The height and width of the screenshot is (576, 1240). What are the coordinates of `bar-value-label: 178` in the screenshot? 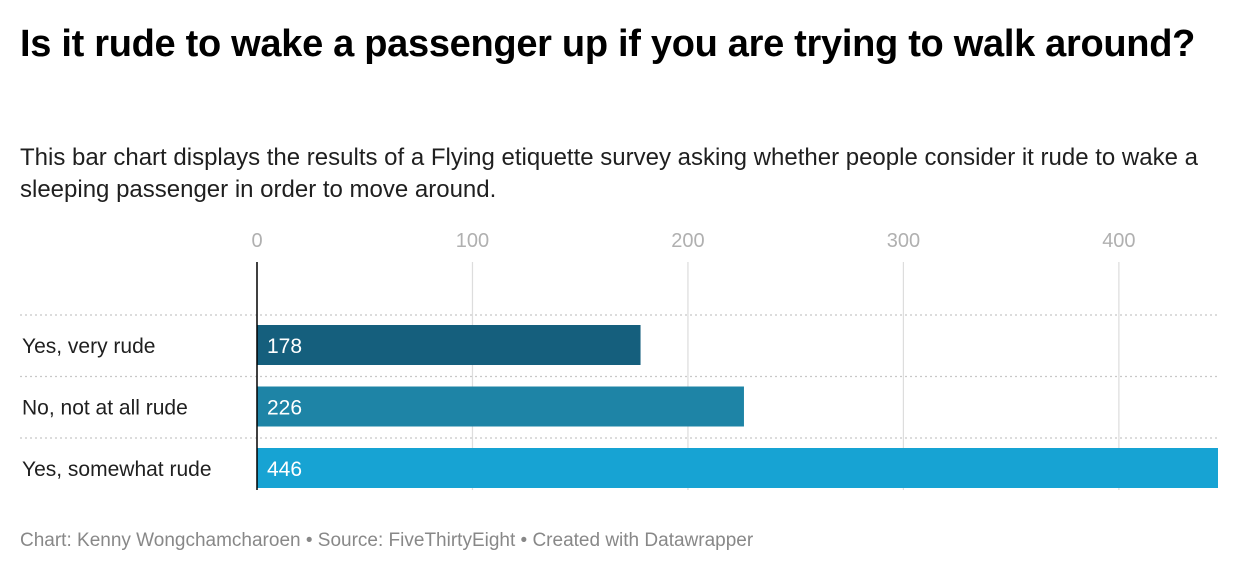 It's located at (284, 346).